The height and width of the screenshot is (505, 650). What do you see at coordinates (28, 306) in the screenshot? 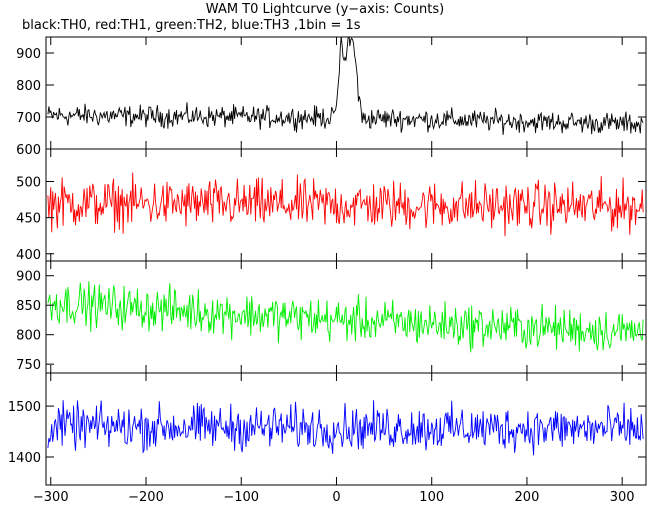
I see `y-tick-label: 850` at bounding box center [28, 306].